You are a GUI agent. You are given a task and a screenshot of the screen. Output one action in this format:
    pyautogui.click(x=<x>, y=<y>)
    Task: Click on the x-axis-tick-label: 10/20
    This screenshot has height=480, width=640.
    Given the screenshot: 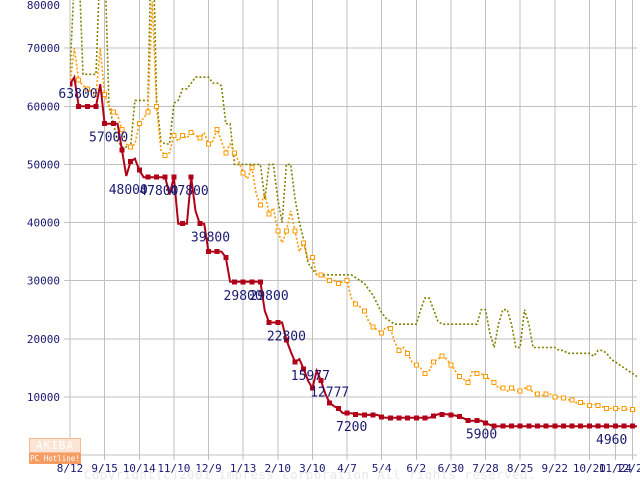 What is the action you would take?
    pyautogui.click(x=589, y=468)
    